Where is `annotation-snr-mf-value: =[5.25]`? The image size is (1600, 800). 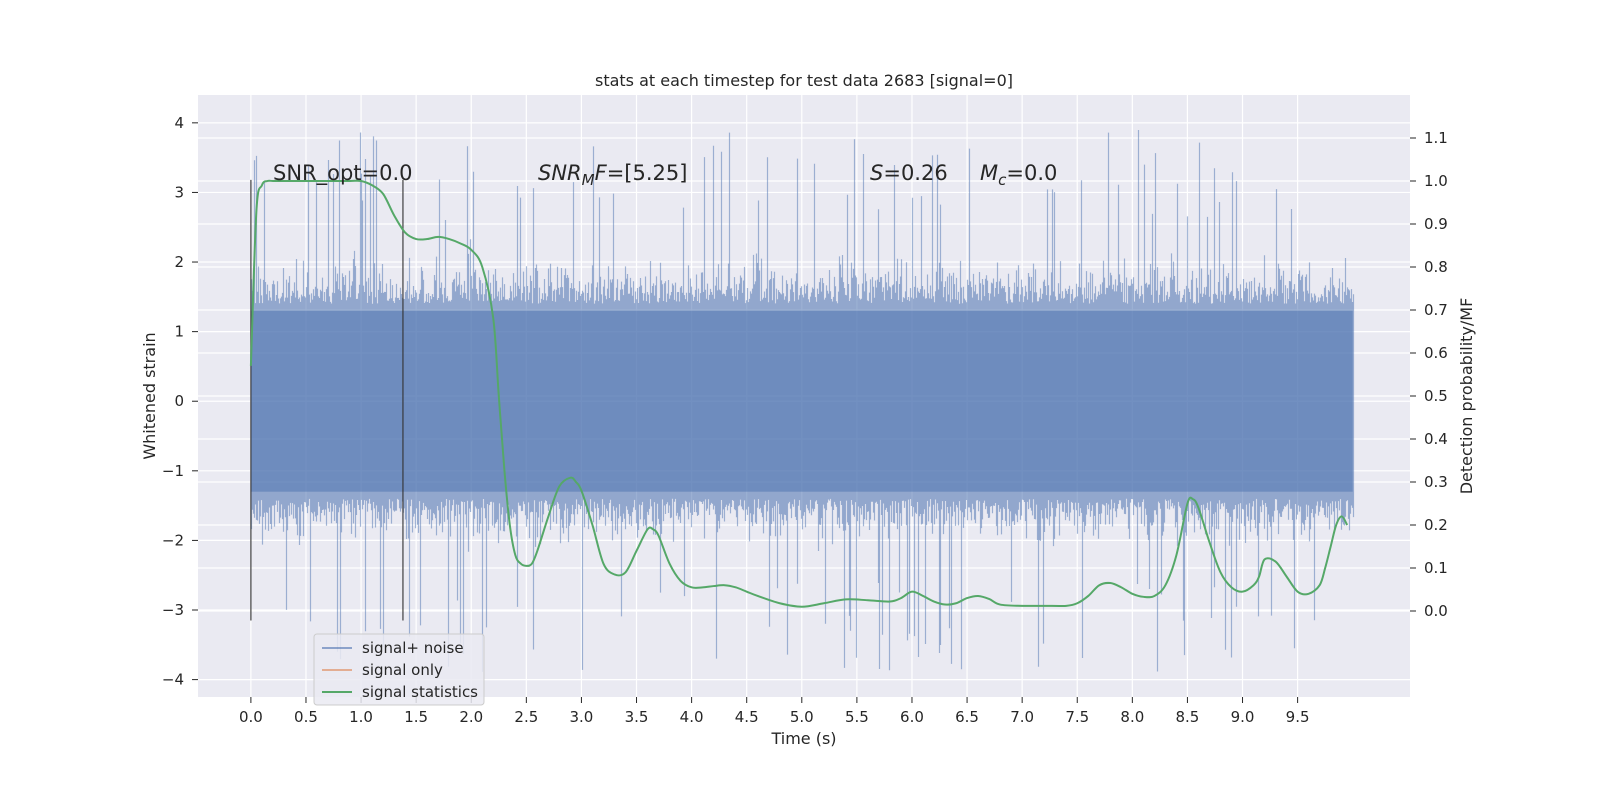 annotation-snr-mf-value: =[5.25] is located at coordinates (647, 173).